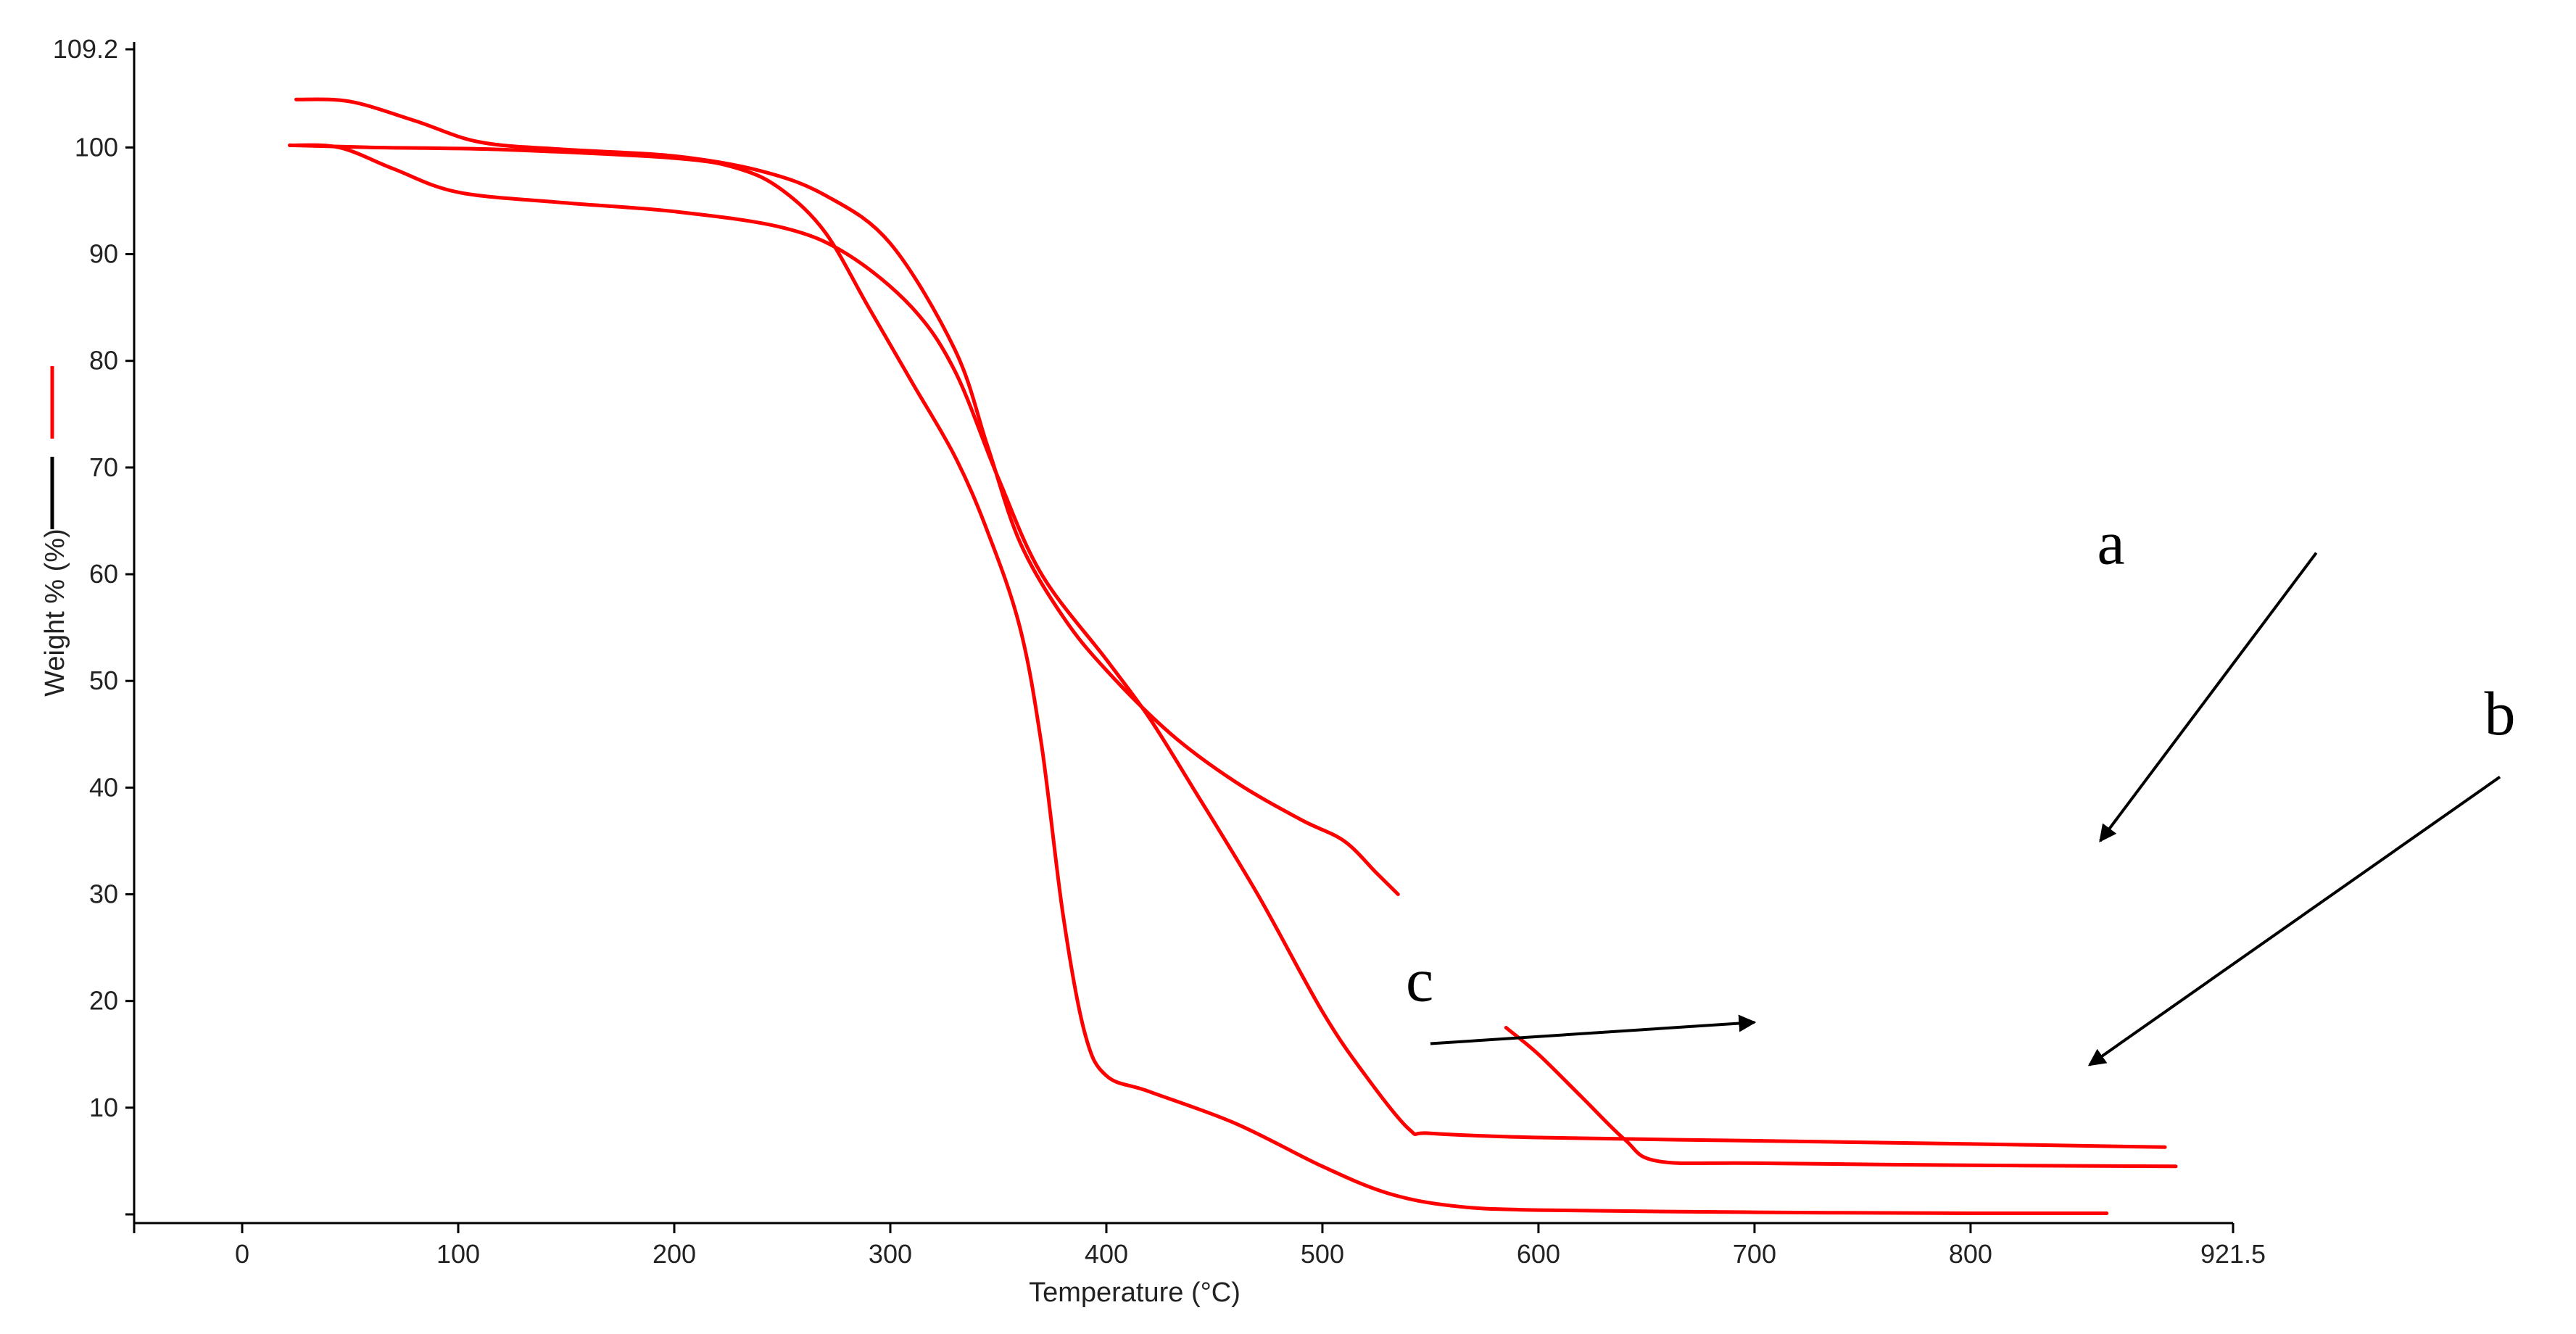  What do you see at coordinates (1539, 1254) in the screenshot?
I see `x-tick-label: 600` at bounding box center [1539, 1254].